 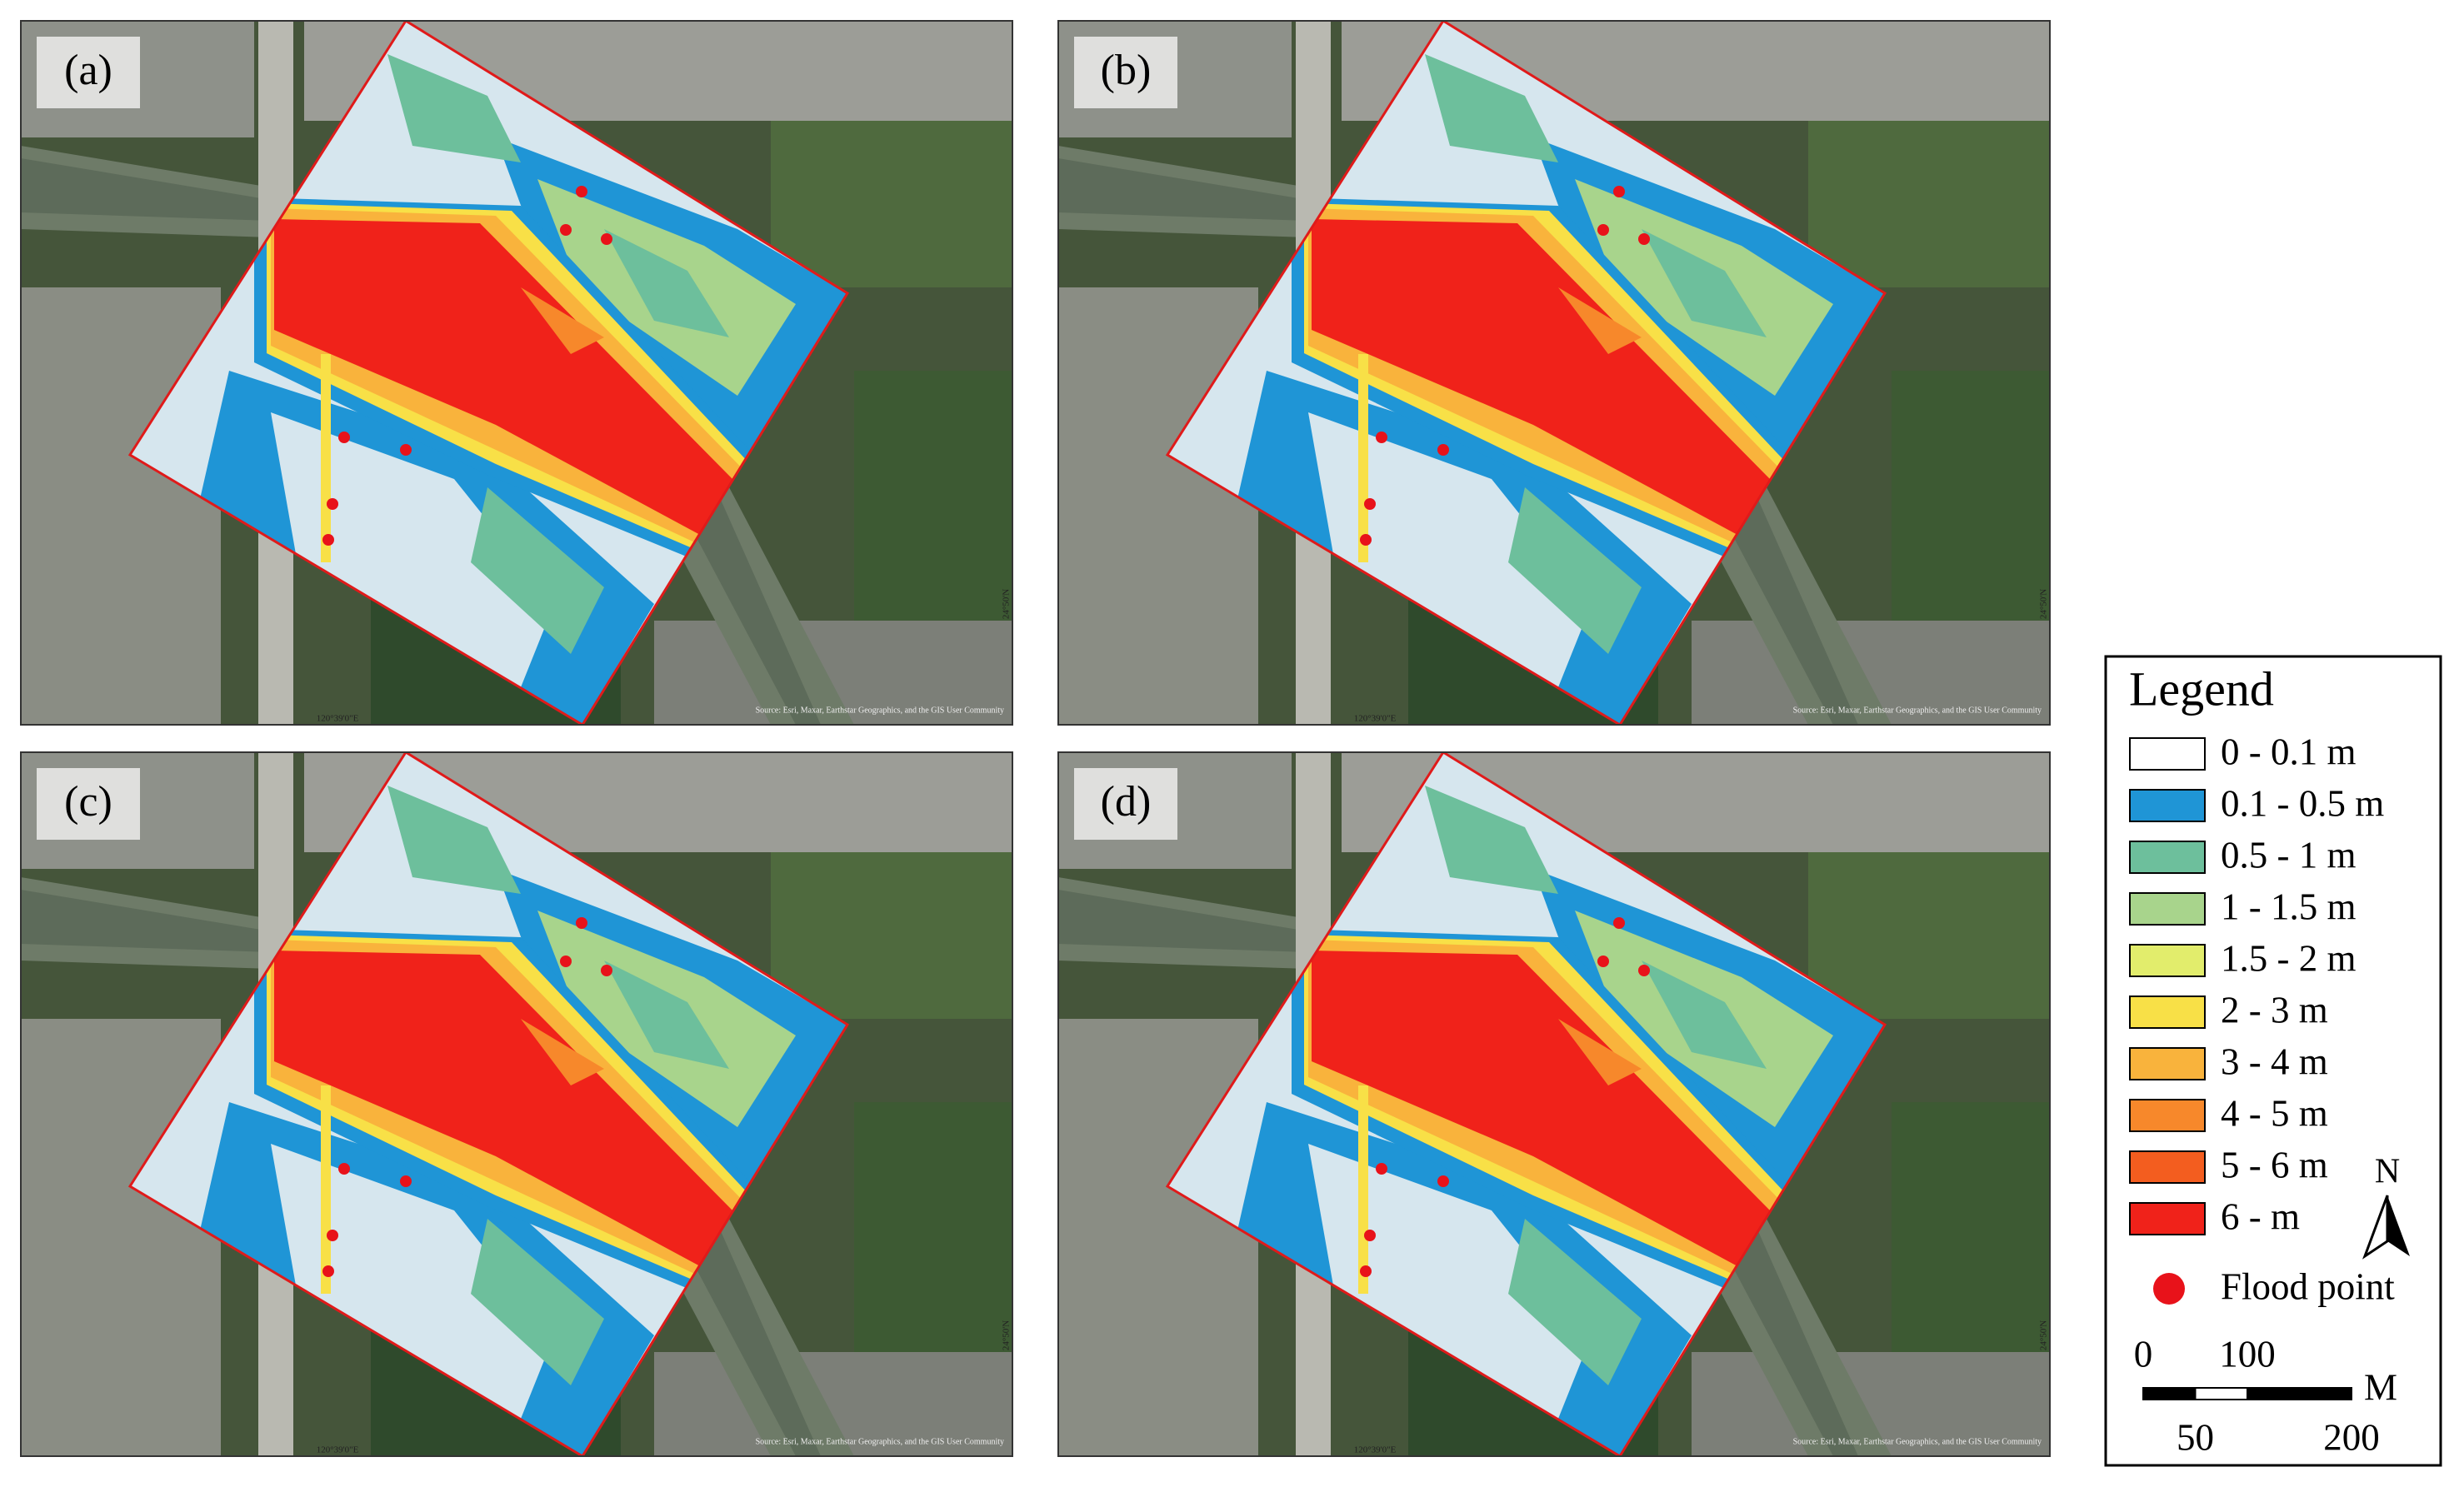 What do you see at coordinates (2351, 1437) in the screenshot?
I see `scale-bar-label: 200` at bounding box center [2351, 1437].